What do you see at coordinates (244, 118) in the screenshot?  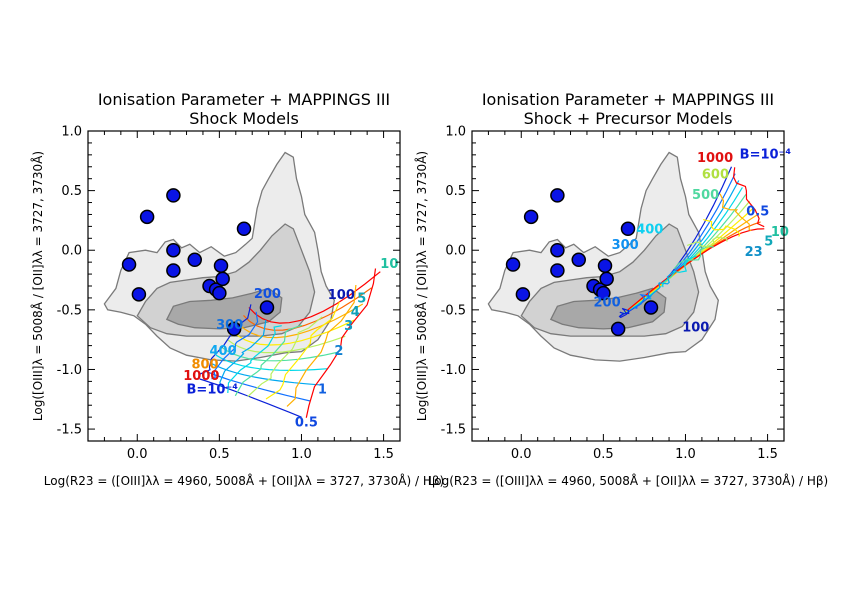 I see `chart-title: Shock Models` at bounding box center [244, 118].